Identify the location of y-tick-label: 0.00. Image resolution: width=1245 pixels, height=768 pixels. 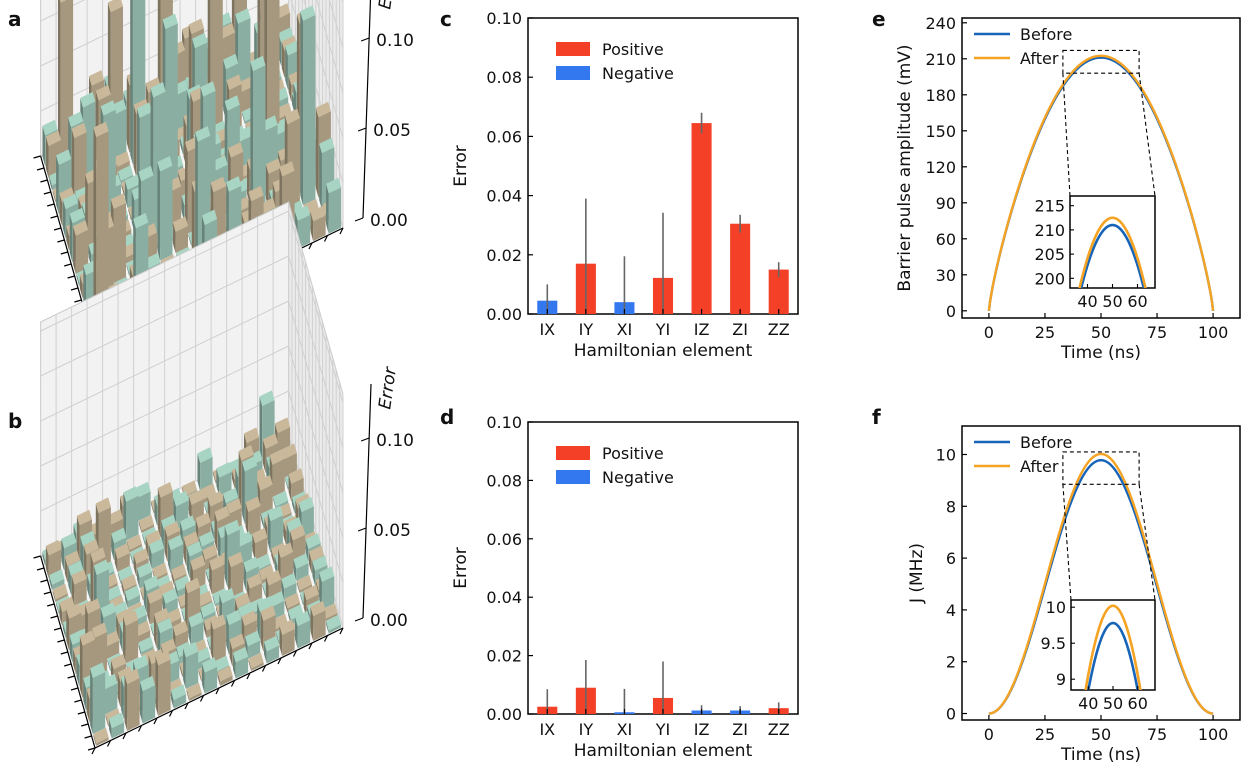
(504, 314).